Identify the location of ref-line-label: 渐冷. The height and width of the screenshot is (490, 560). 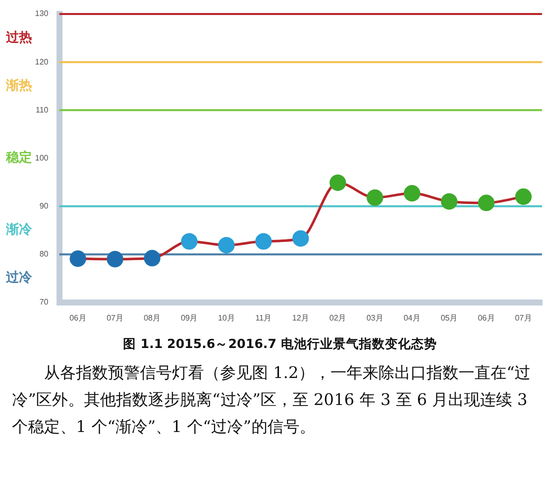
(19, 230).